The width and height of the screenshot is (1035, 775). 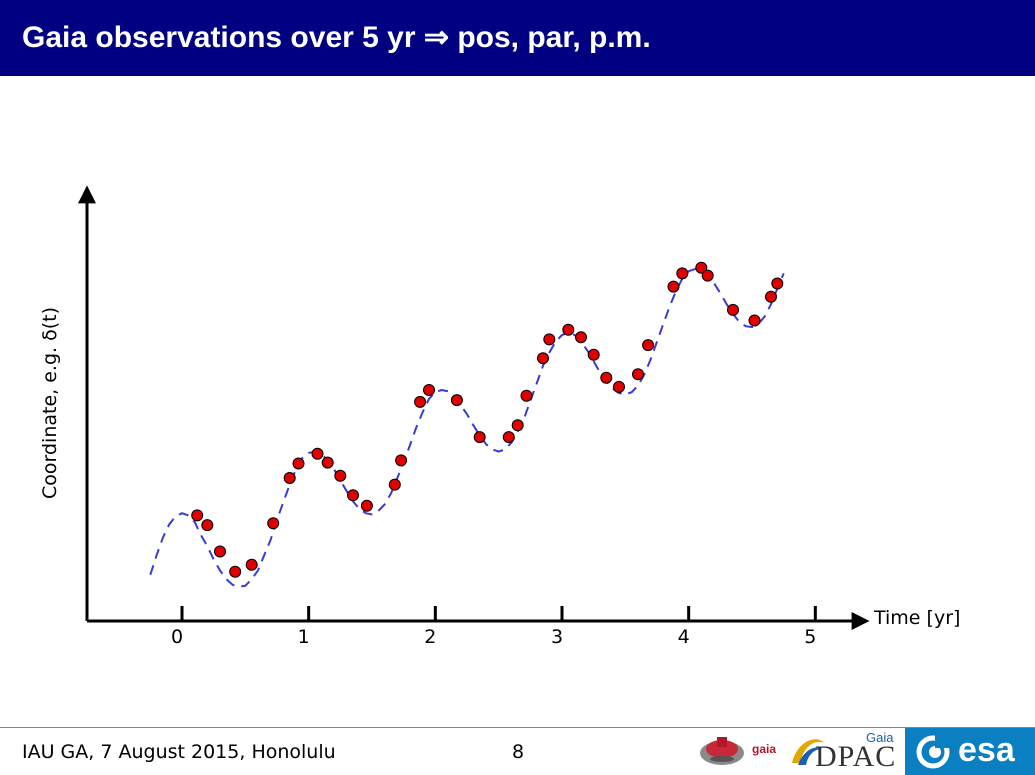 What do you see at coordinates (856, 756) in the screenshot?
I see `dpac-logo-label: DPAC` at bounding box center [856, 756].